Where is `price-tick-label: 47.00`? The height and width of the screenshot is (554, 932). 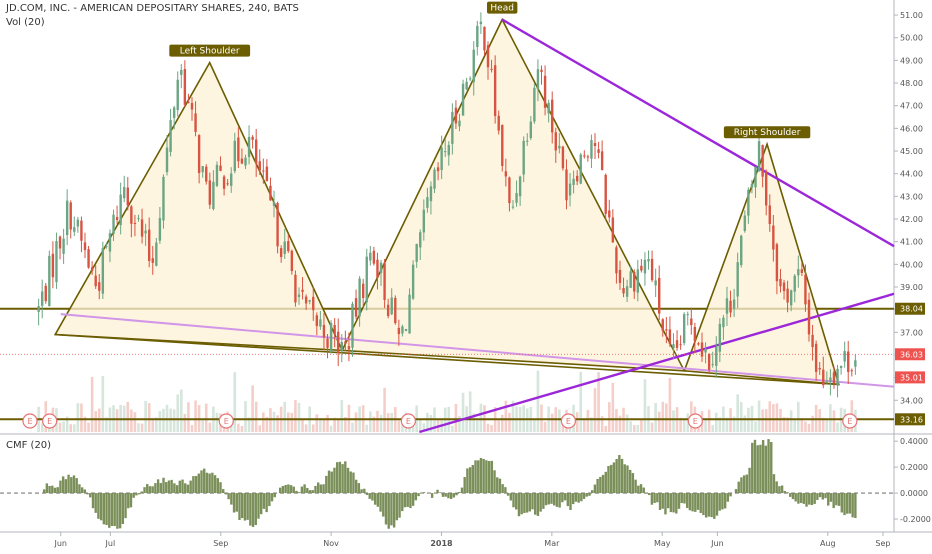
price-tick-label: 47.00 is located at coordinates (911, 106).